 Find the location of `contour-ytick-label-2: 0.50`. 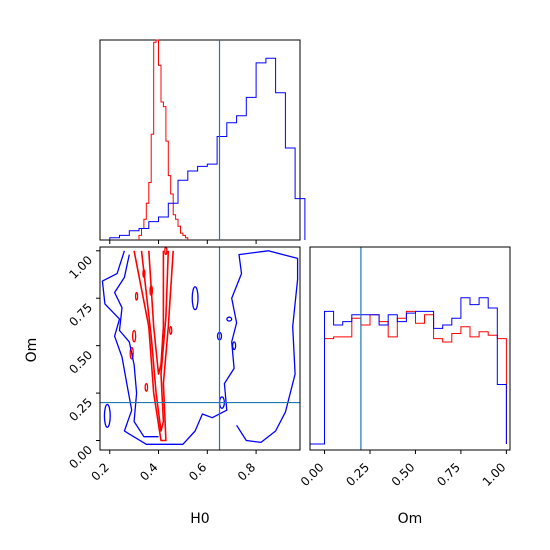

contour-ytick-label-2: 0.50 is located at coordinates (80, 362).